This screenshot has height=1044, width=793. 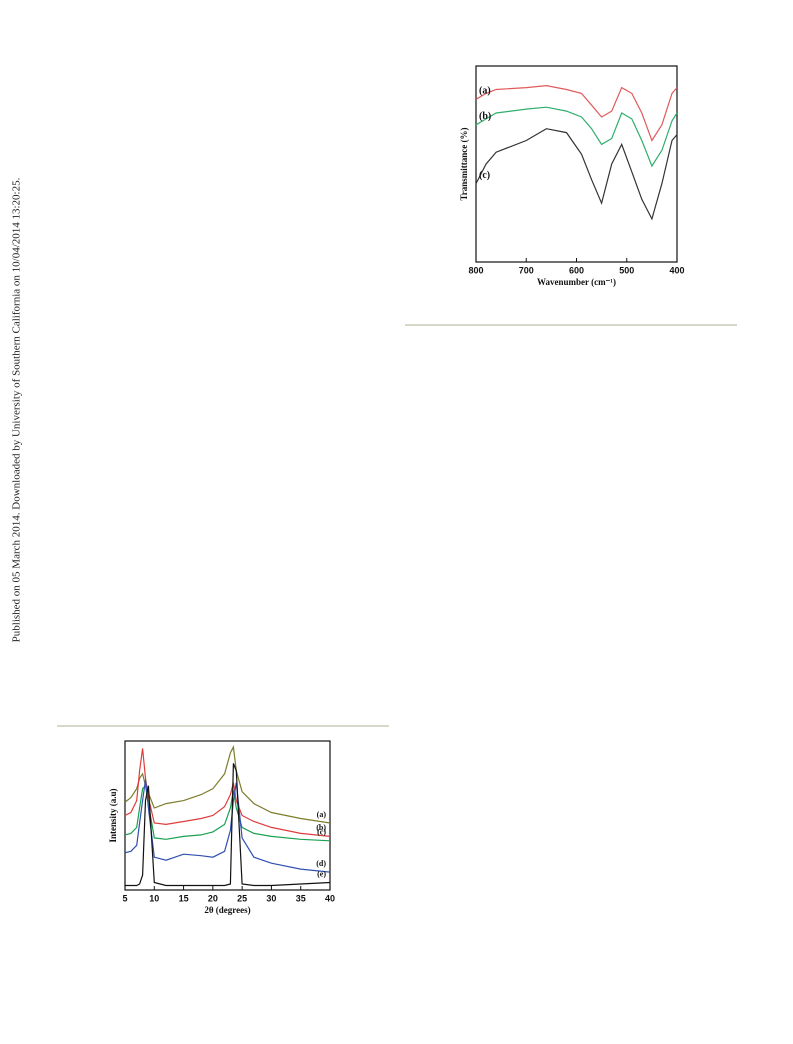 I want to click on series-label: (e), so click(x=321, y=873).